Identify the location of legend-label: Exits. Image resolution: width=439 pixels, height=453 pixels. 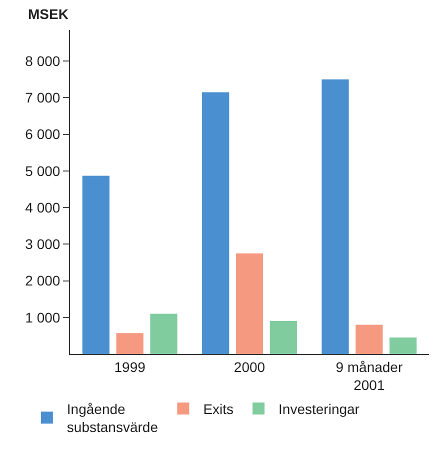
(218, 408).